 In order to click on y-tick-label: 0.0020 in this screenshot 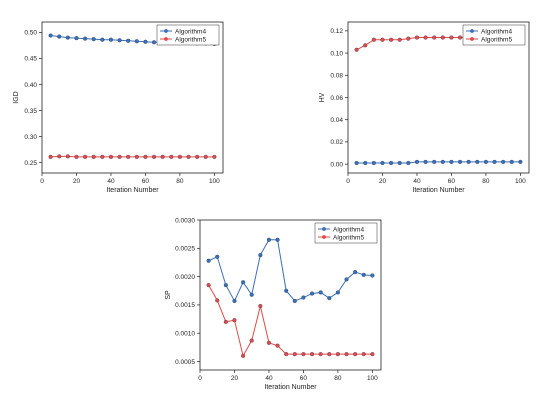, I will do `click(185, 277)`.